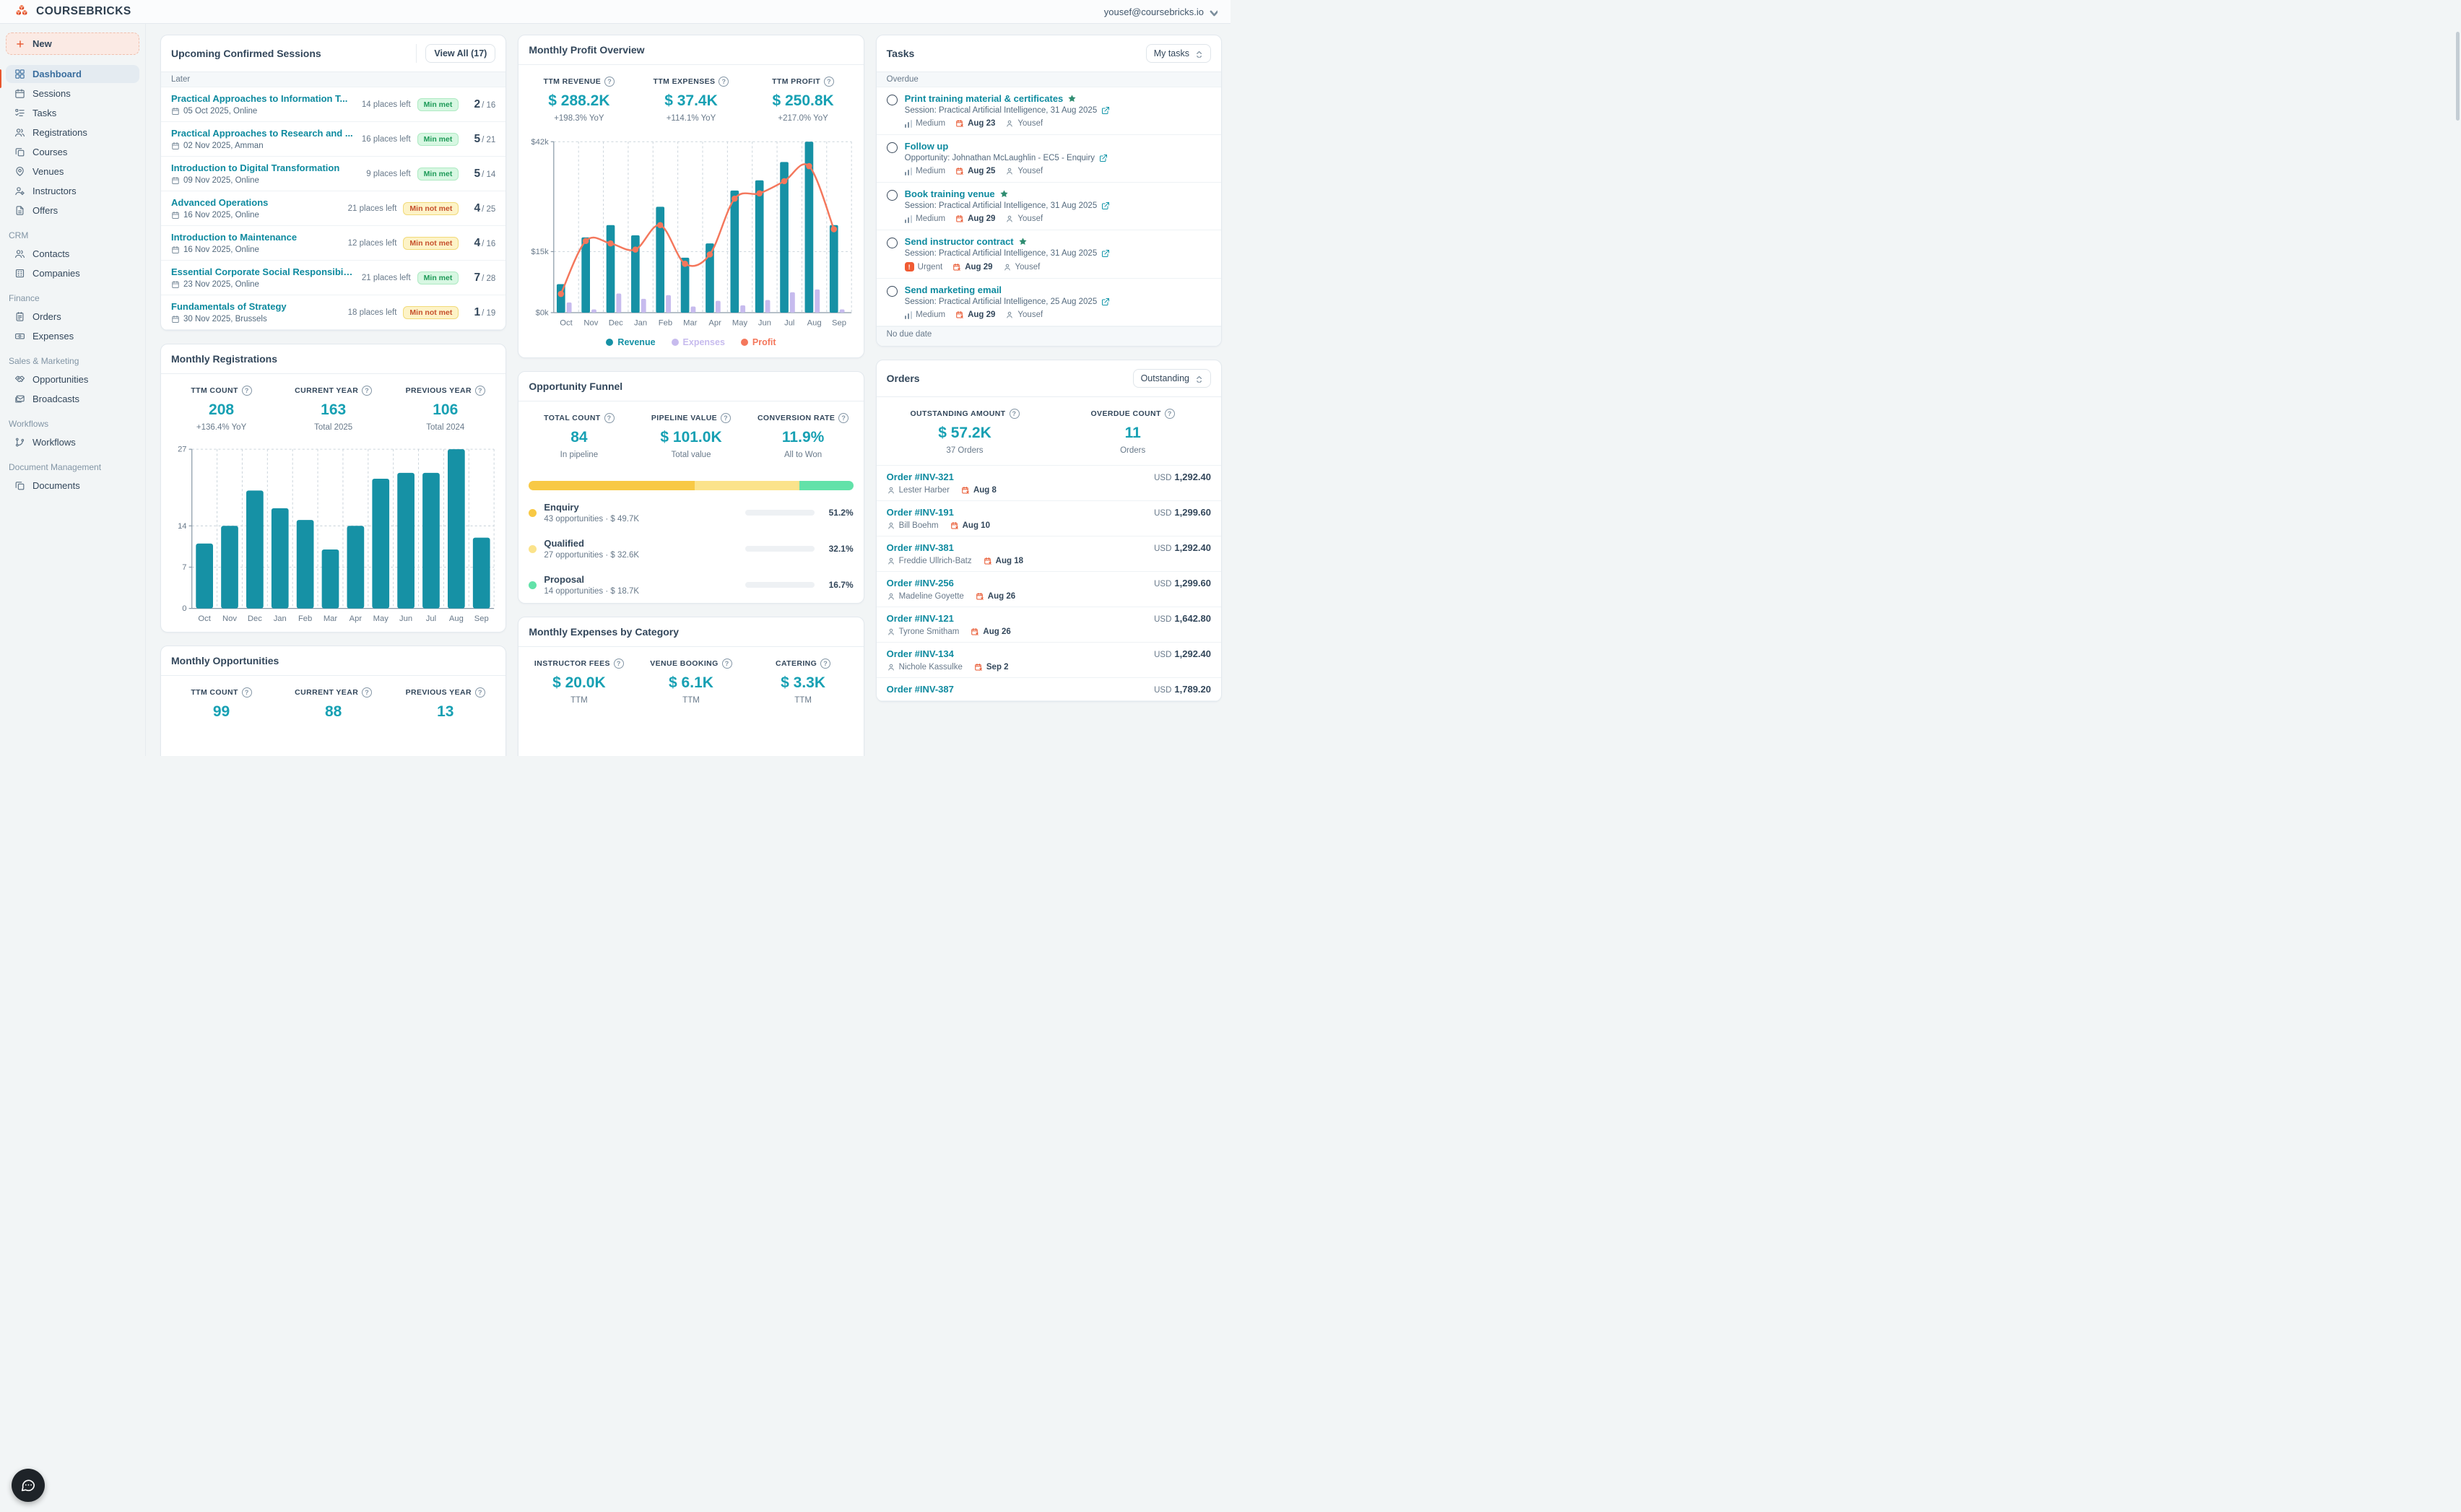 This screenshot has height=1512, width=2461. What do you see at coordinates (953, 289) in the screenshot?
I see `task-link: Send marketing email` at bounding box center [953, 289].